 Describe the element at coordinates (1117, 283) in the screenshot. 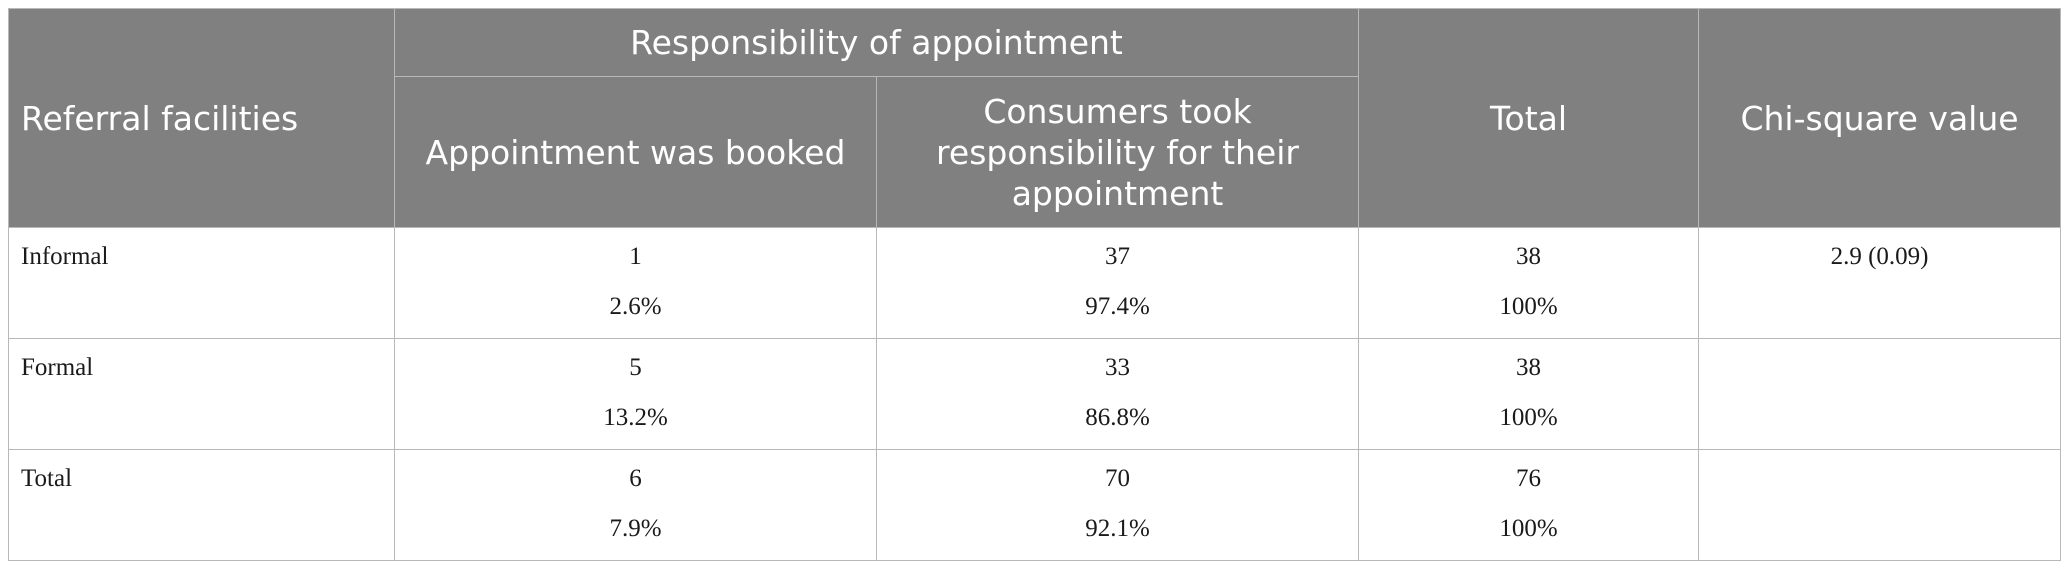

I see `cell-consumers: 37 97.4%` at that location.